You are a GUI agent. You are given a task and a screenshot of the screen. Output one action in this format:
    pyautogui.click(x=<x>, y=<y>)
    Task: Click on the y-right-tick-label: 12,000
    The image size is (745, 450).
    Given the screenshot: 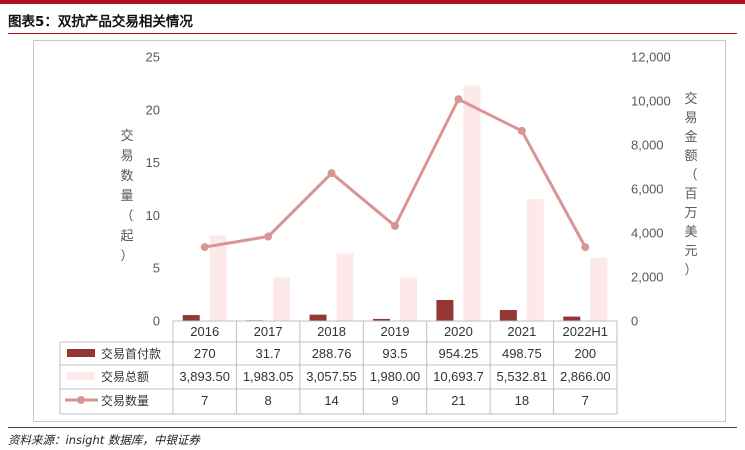 What is the action you would take?
    pyautogui.click(x=651, y=57)
    